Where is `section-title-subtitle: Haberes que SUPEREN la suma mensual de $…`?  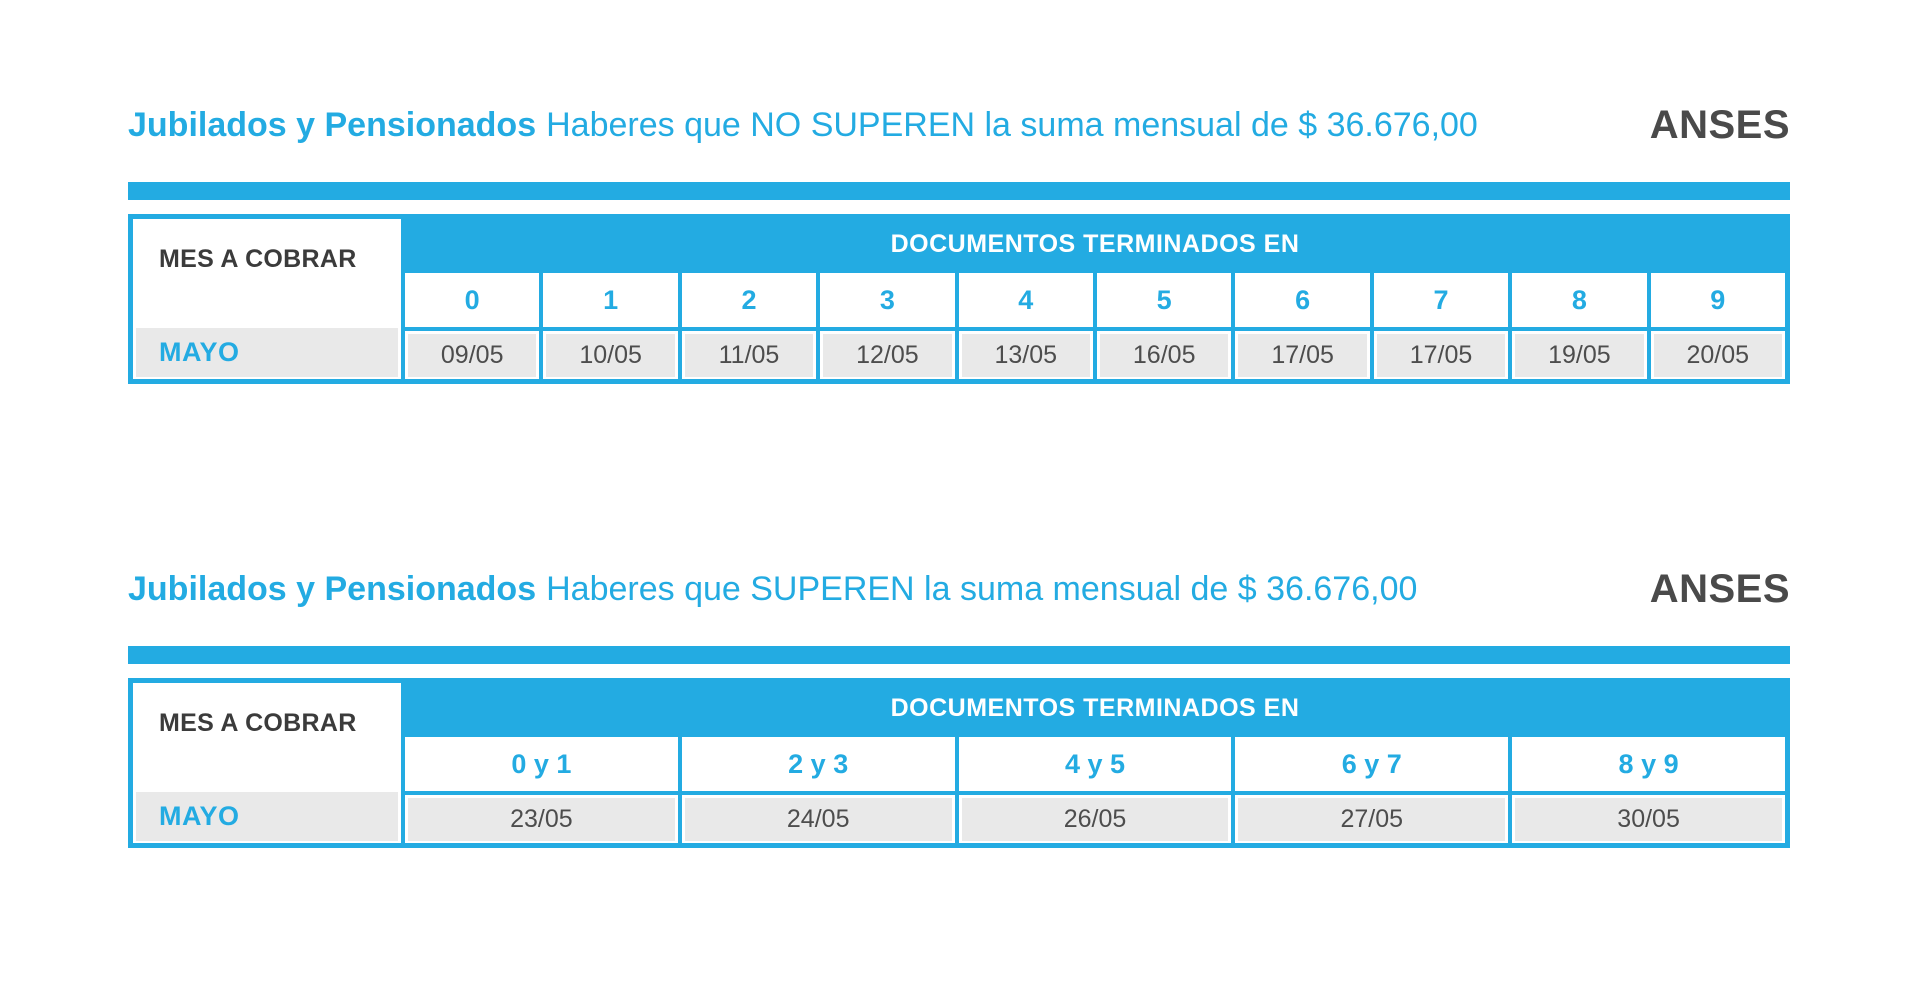
section-title-subtitle: Haberes que SUPEREN la suma mensual de $… is located at coordinates (982, 589).